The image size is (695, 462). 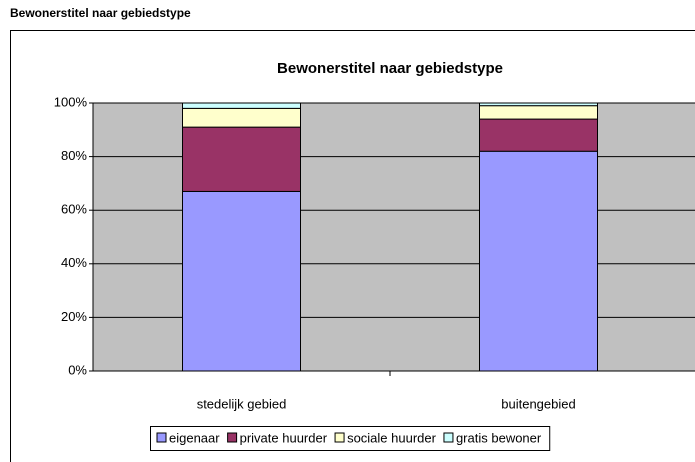 What do you see at coordinates (71, 101) in the screenshot?
I see `y-tick-label: 100%` at bounding box center [71, 101].